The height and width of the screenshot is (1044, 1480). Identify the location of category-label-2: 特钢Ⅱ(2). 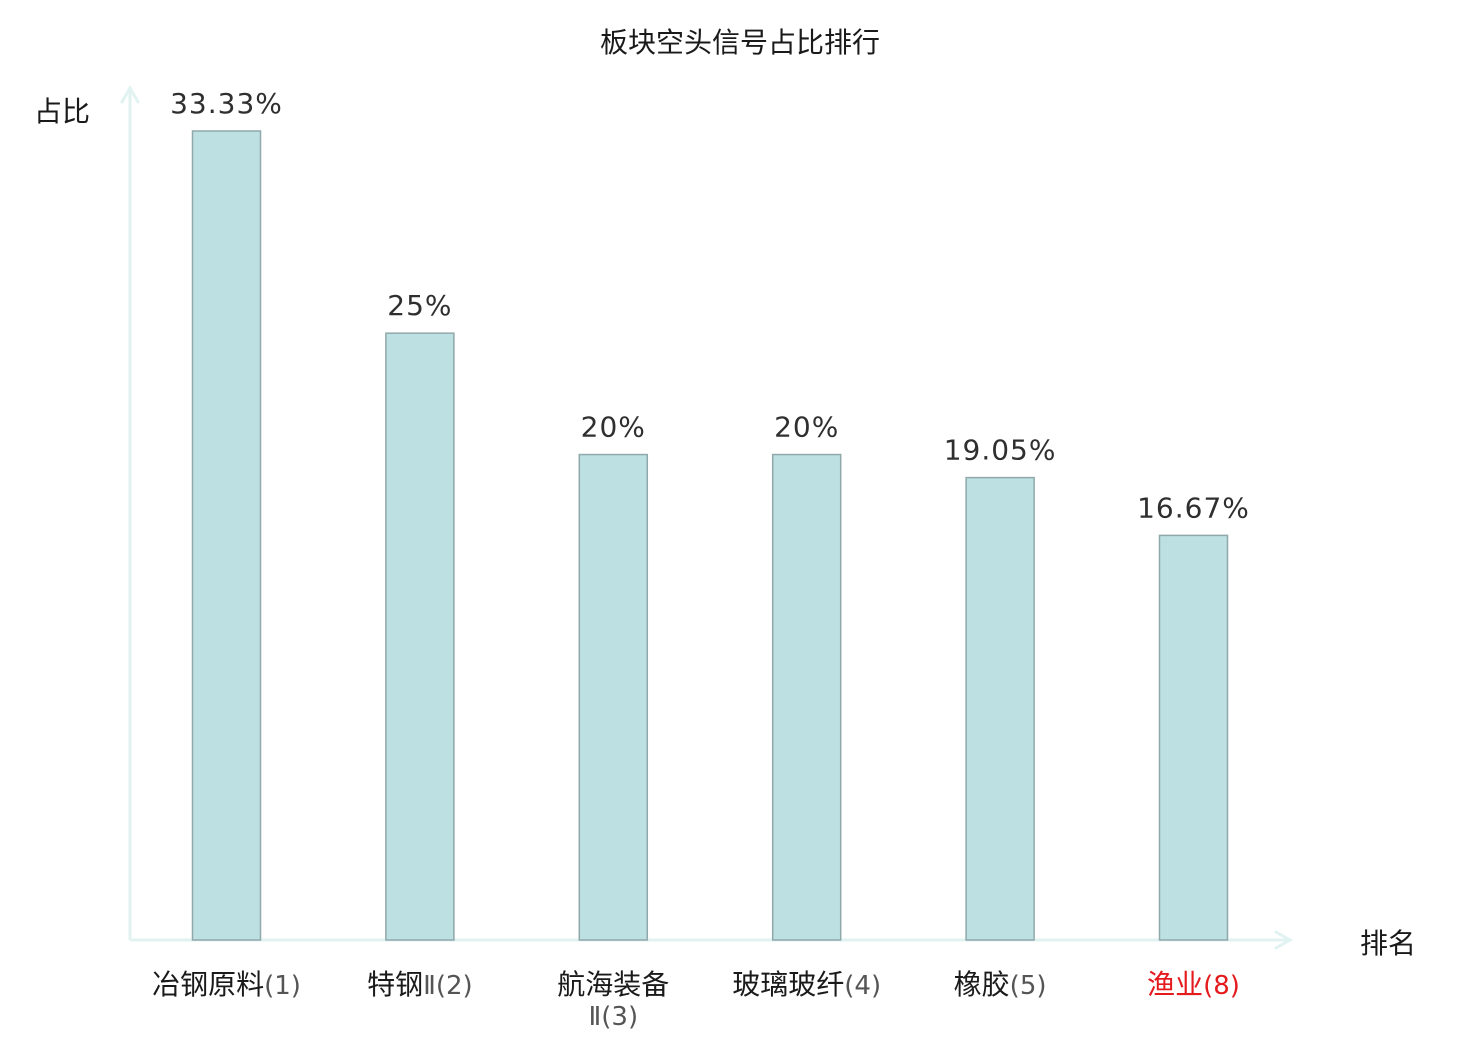
(420, 984).